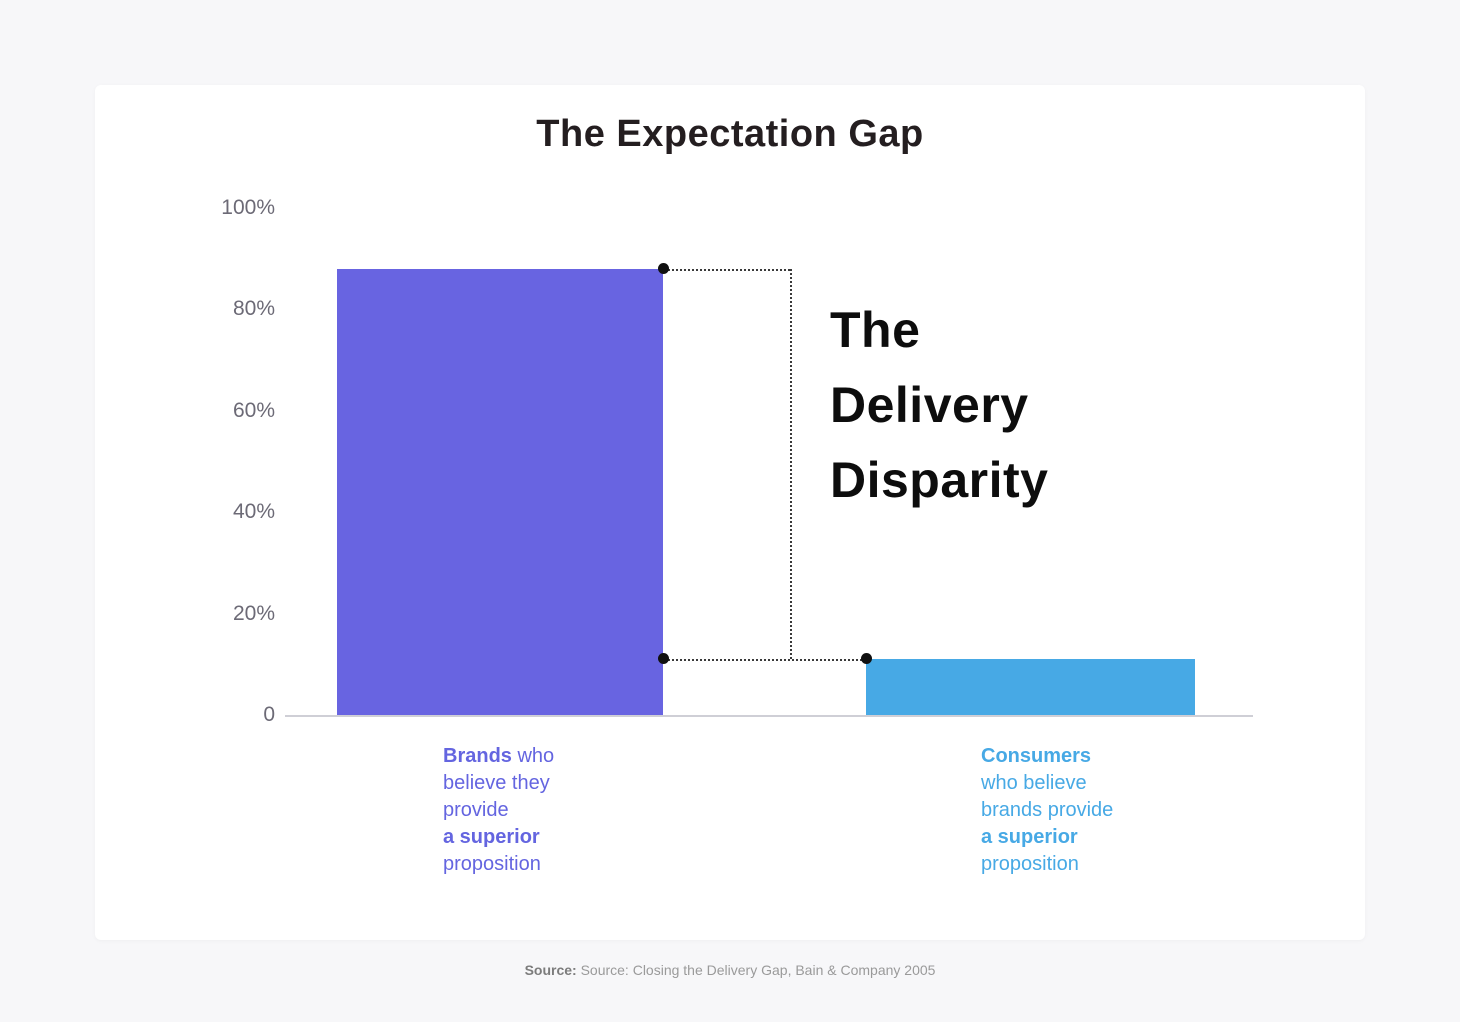  I want to click on annotation-line-1: The, so click(875, 330).